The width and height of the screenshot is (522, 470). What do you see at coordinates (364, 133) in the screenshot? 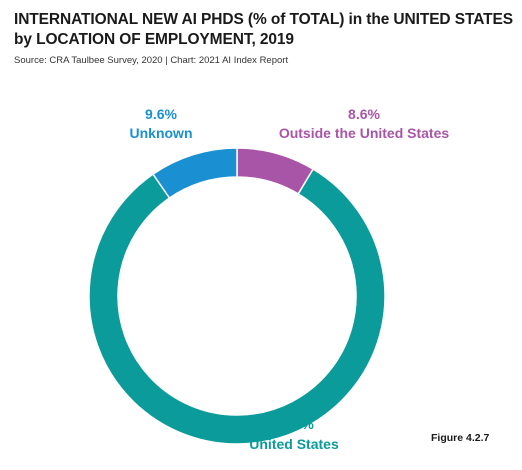
I see `slice-name-label: Outside the United States` at bounding box center [364, 133].